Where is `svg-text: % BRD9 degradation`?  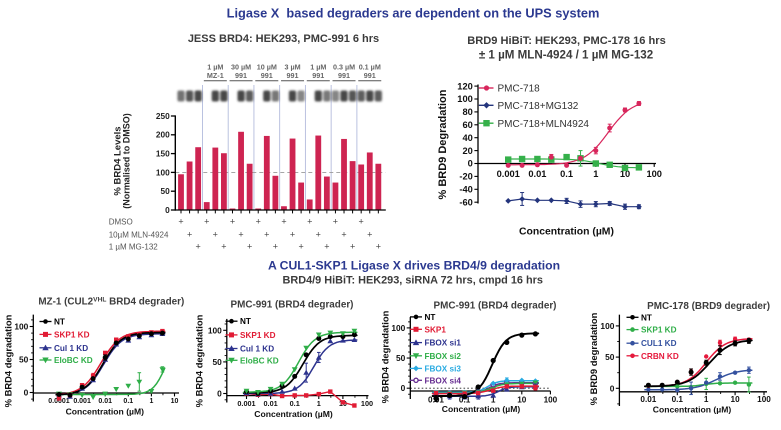
svg-text: % BRD9 degradation is located at coordinates (593, 358).